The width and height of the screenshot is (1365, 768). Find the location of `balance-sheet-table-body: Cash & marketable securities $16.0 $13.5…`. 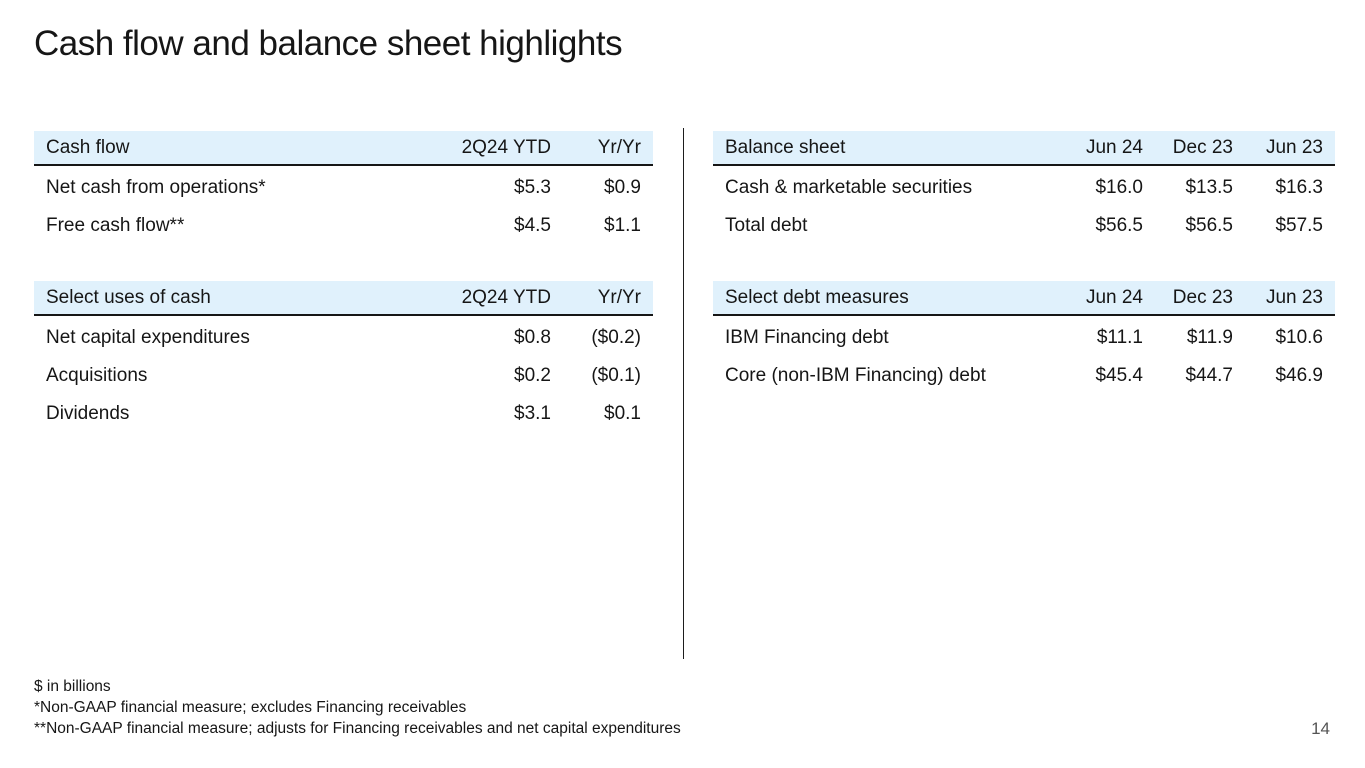

balance-sheet-table-body: Cash & marketable securities $16.0 $13.5… is located at coordinates (1024, 205).